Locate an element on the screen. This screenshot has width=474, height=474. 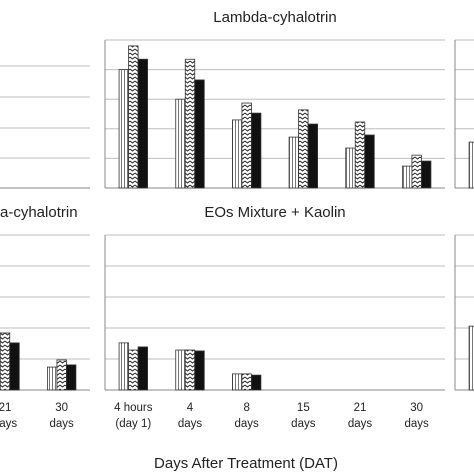
x-tick-label: 4 days is located at coordinates (190, 416).